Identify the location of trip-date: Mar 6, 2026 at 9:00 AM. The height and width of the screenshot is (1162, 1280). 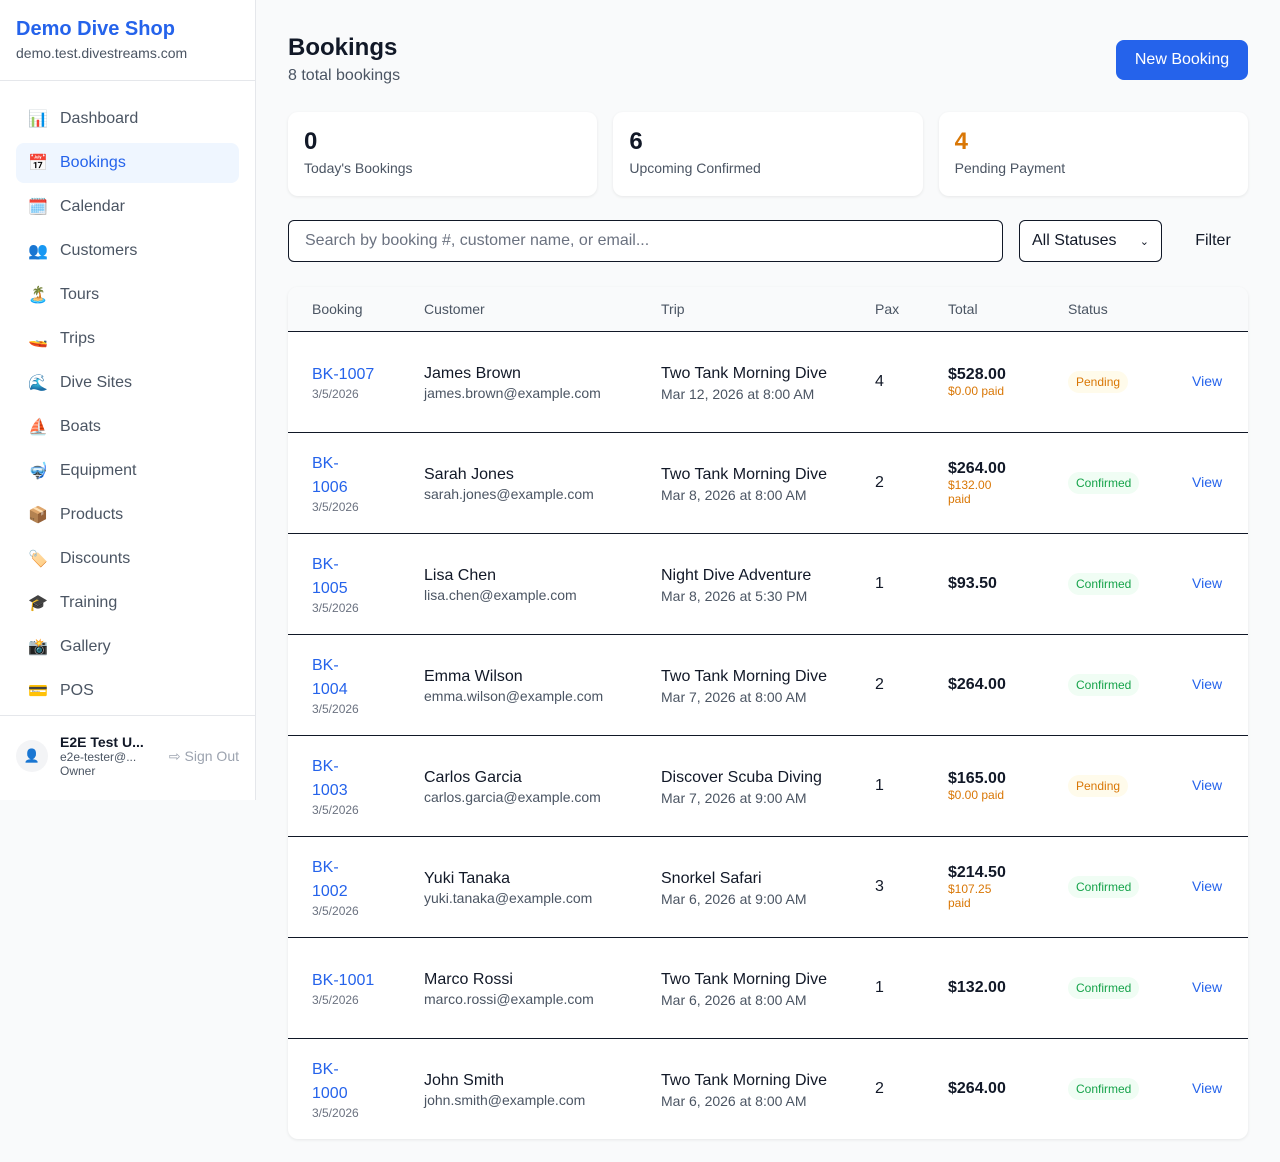
(734, 898).